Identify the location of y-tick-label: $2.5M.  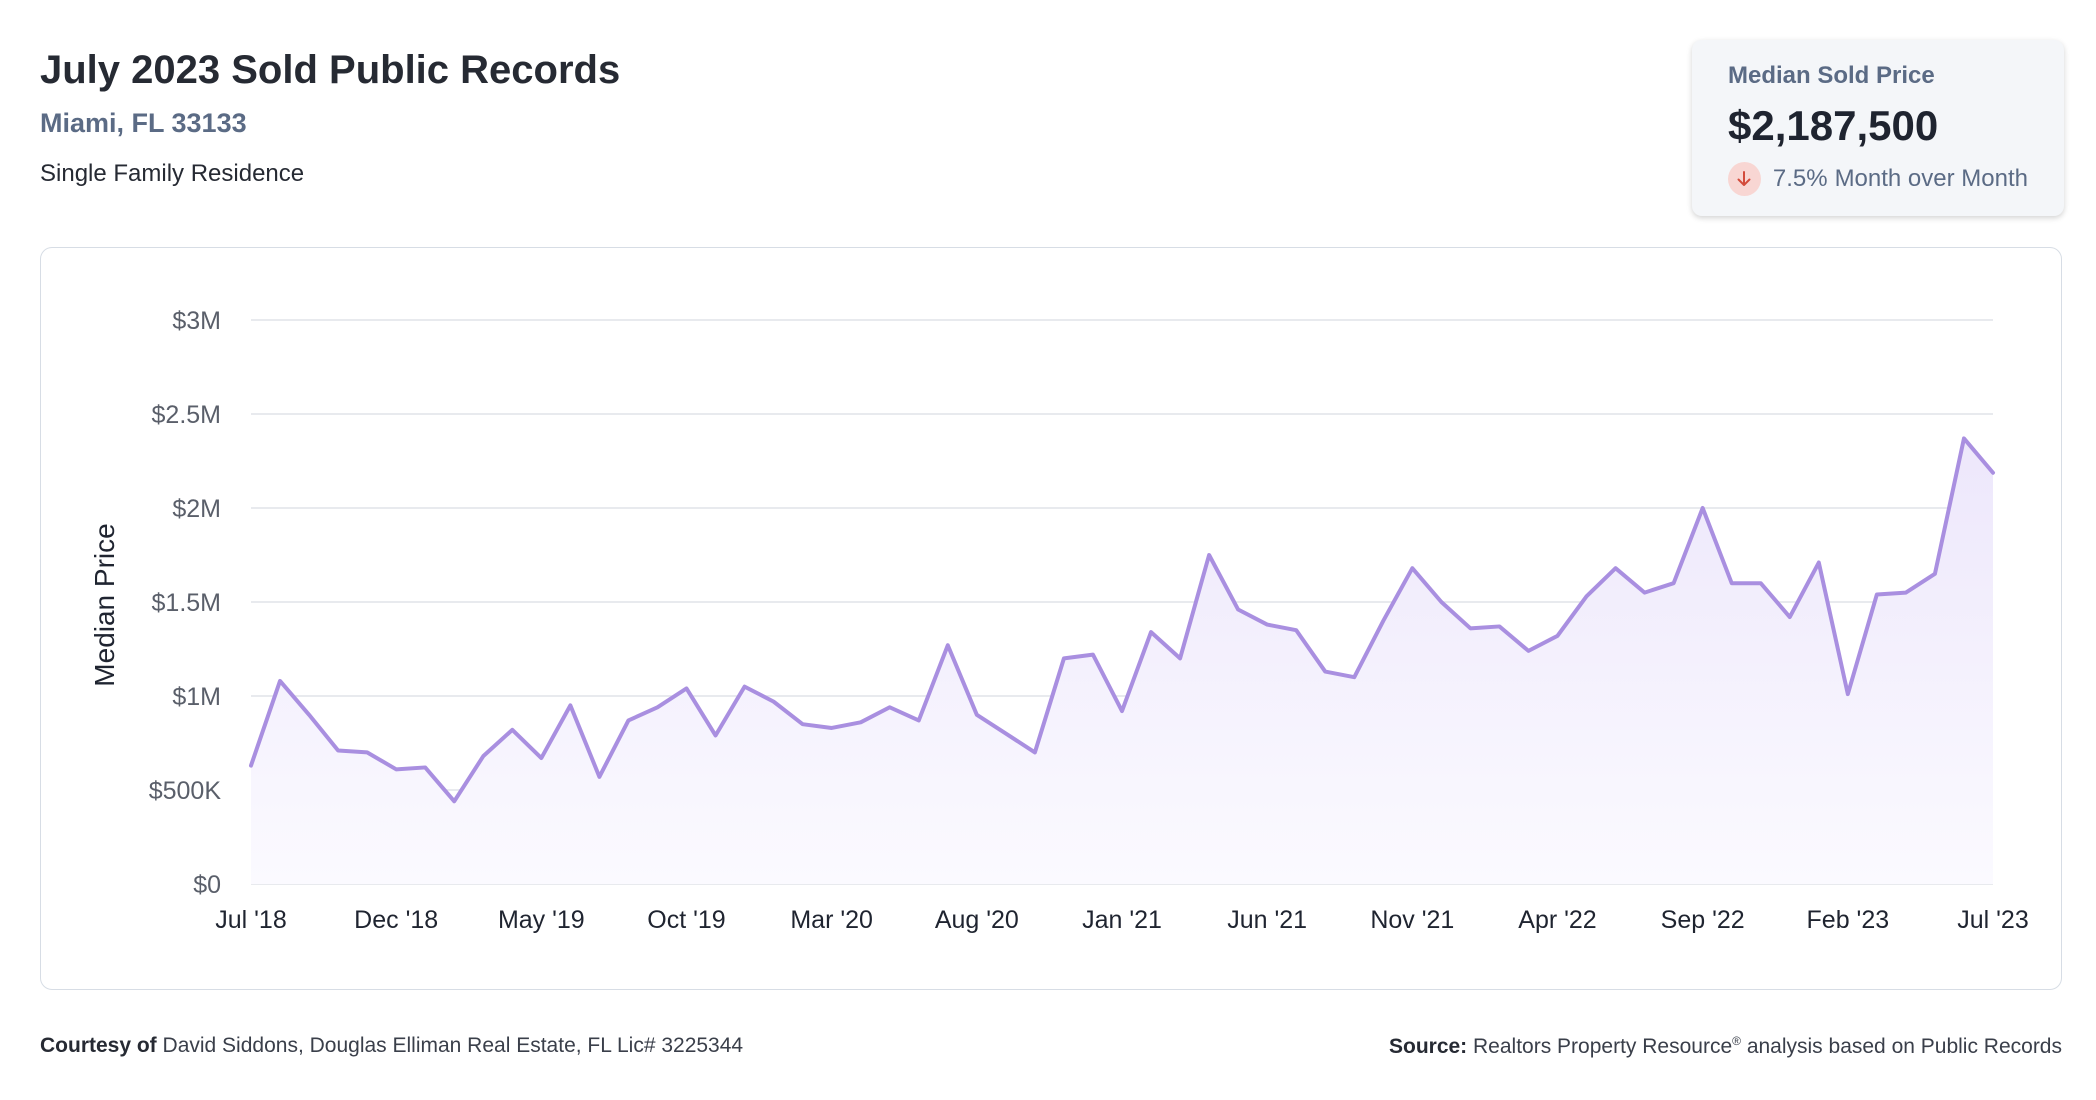
(186, 415).